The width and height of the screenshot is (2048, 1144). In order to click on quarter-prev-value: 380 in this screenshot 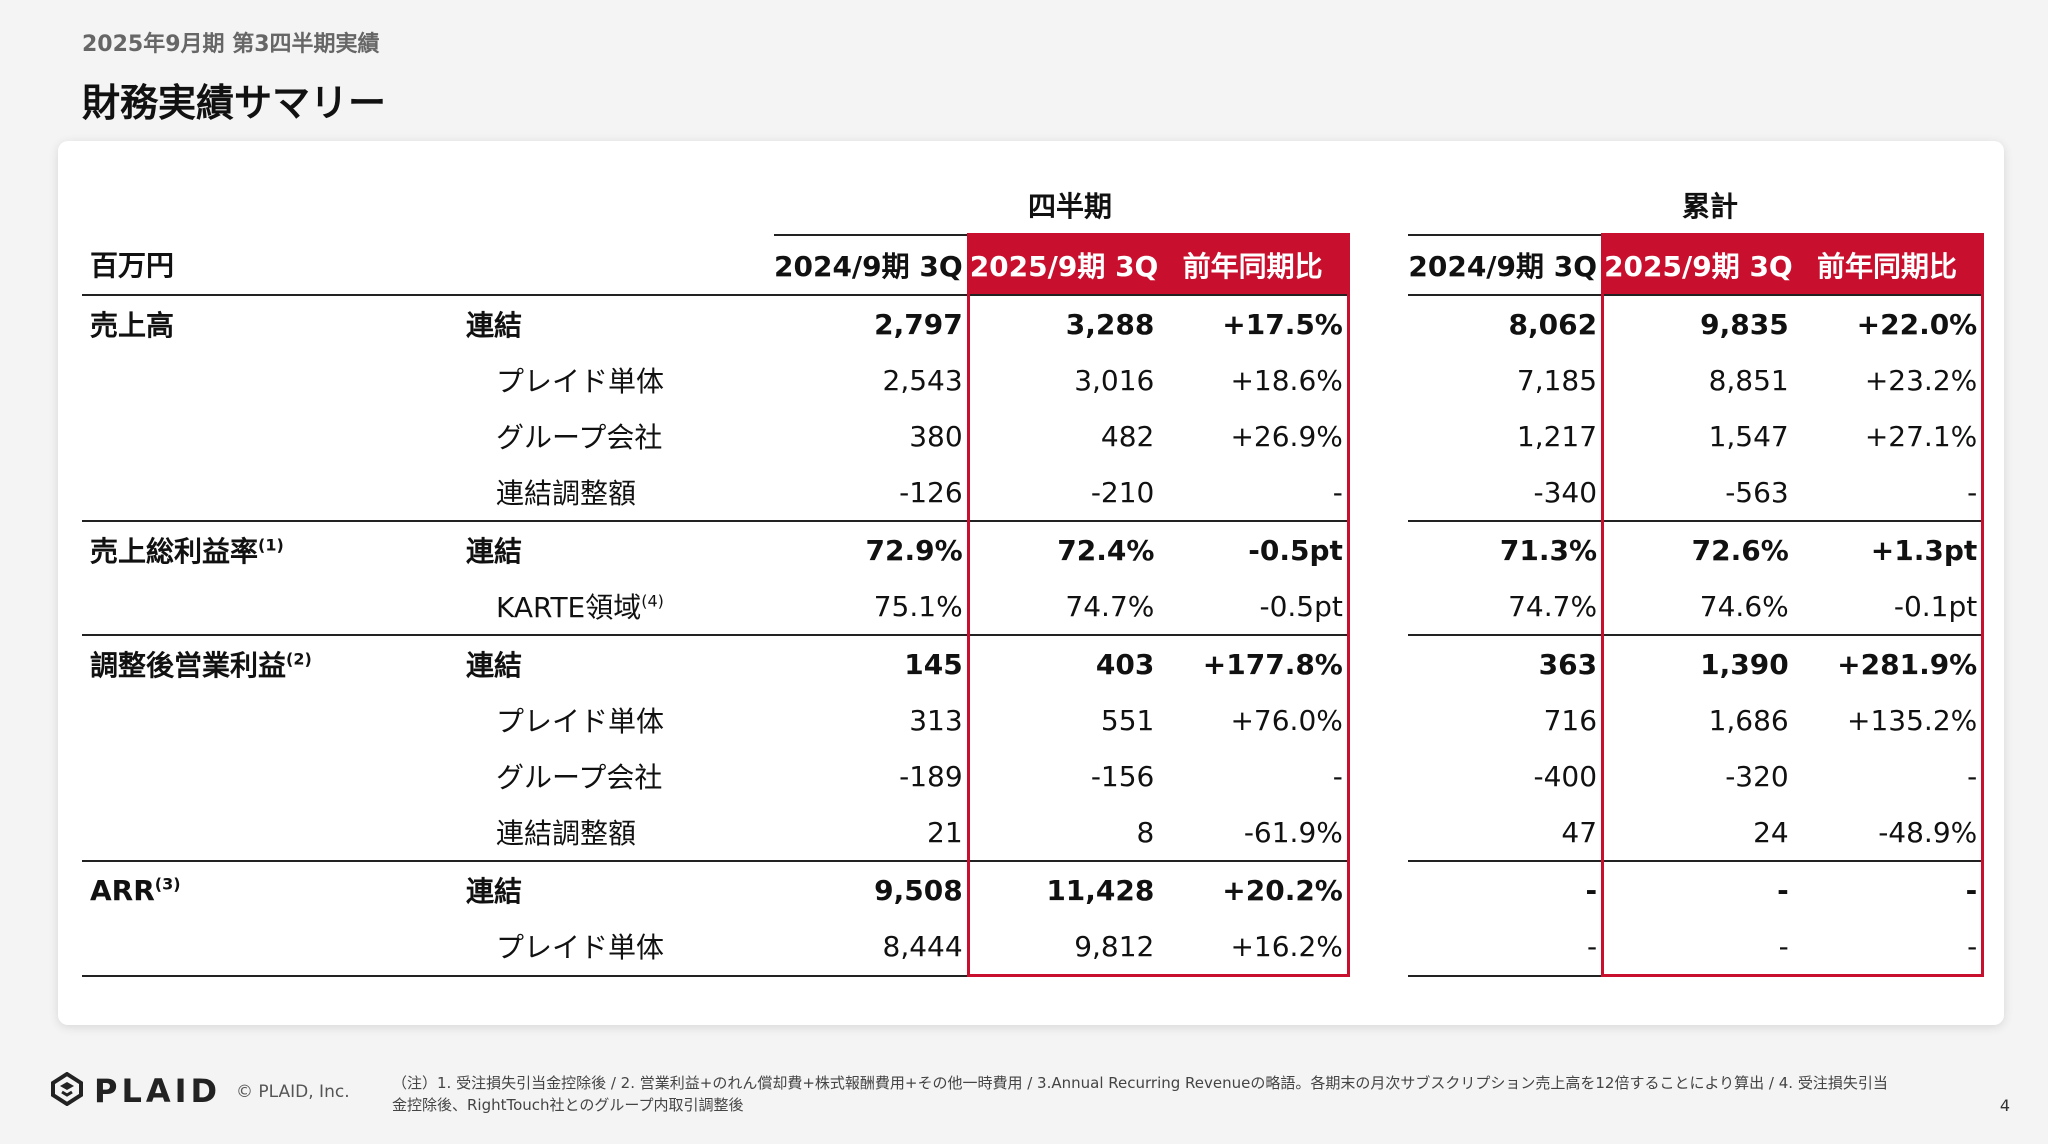, I will do `click(936, 436)`.